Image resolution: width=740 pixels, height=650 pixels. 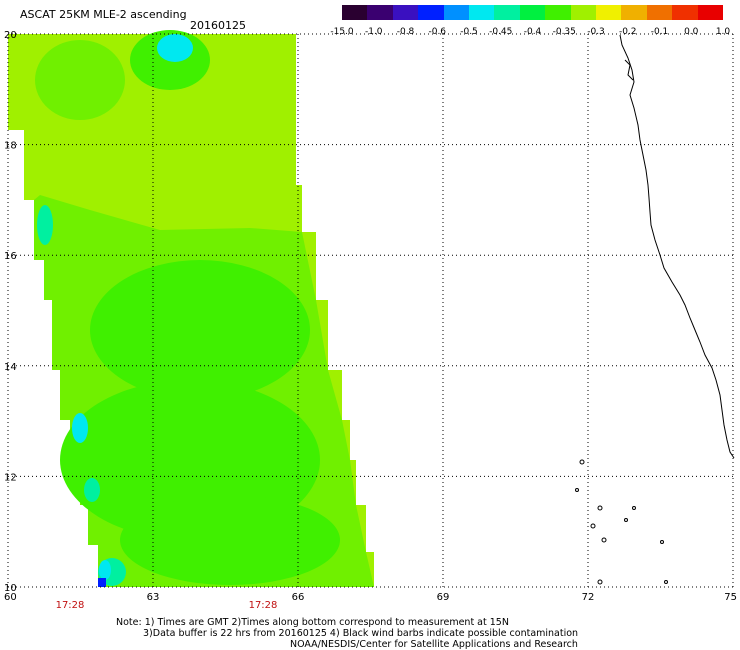 I want to click on y-tick-label: 10, so click(x=10, y=588).